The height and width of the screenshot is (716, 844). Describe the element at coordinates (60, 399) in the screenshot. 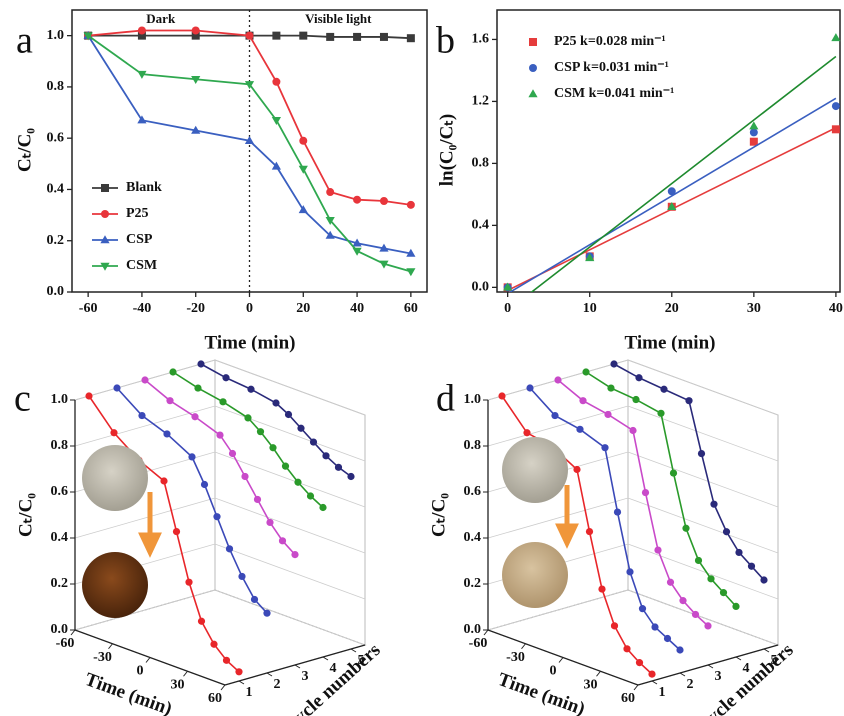

I see `z-tick-label: 1.0` at that location.